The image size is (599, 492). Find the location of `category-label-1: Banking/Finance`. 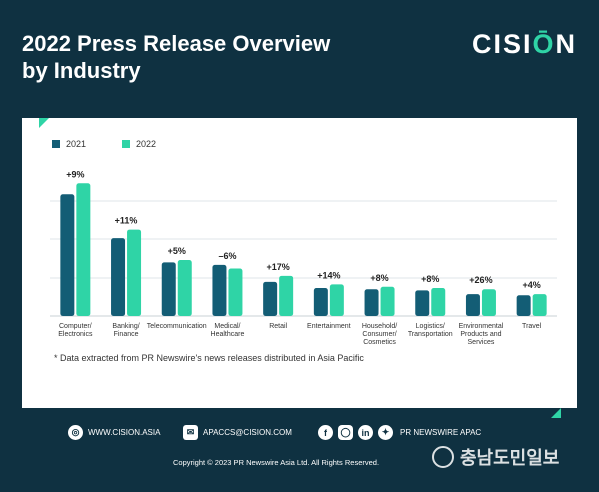

category-label-1: Banking/Finance is located at coordinates (125, 330).